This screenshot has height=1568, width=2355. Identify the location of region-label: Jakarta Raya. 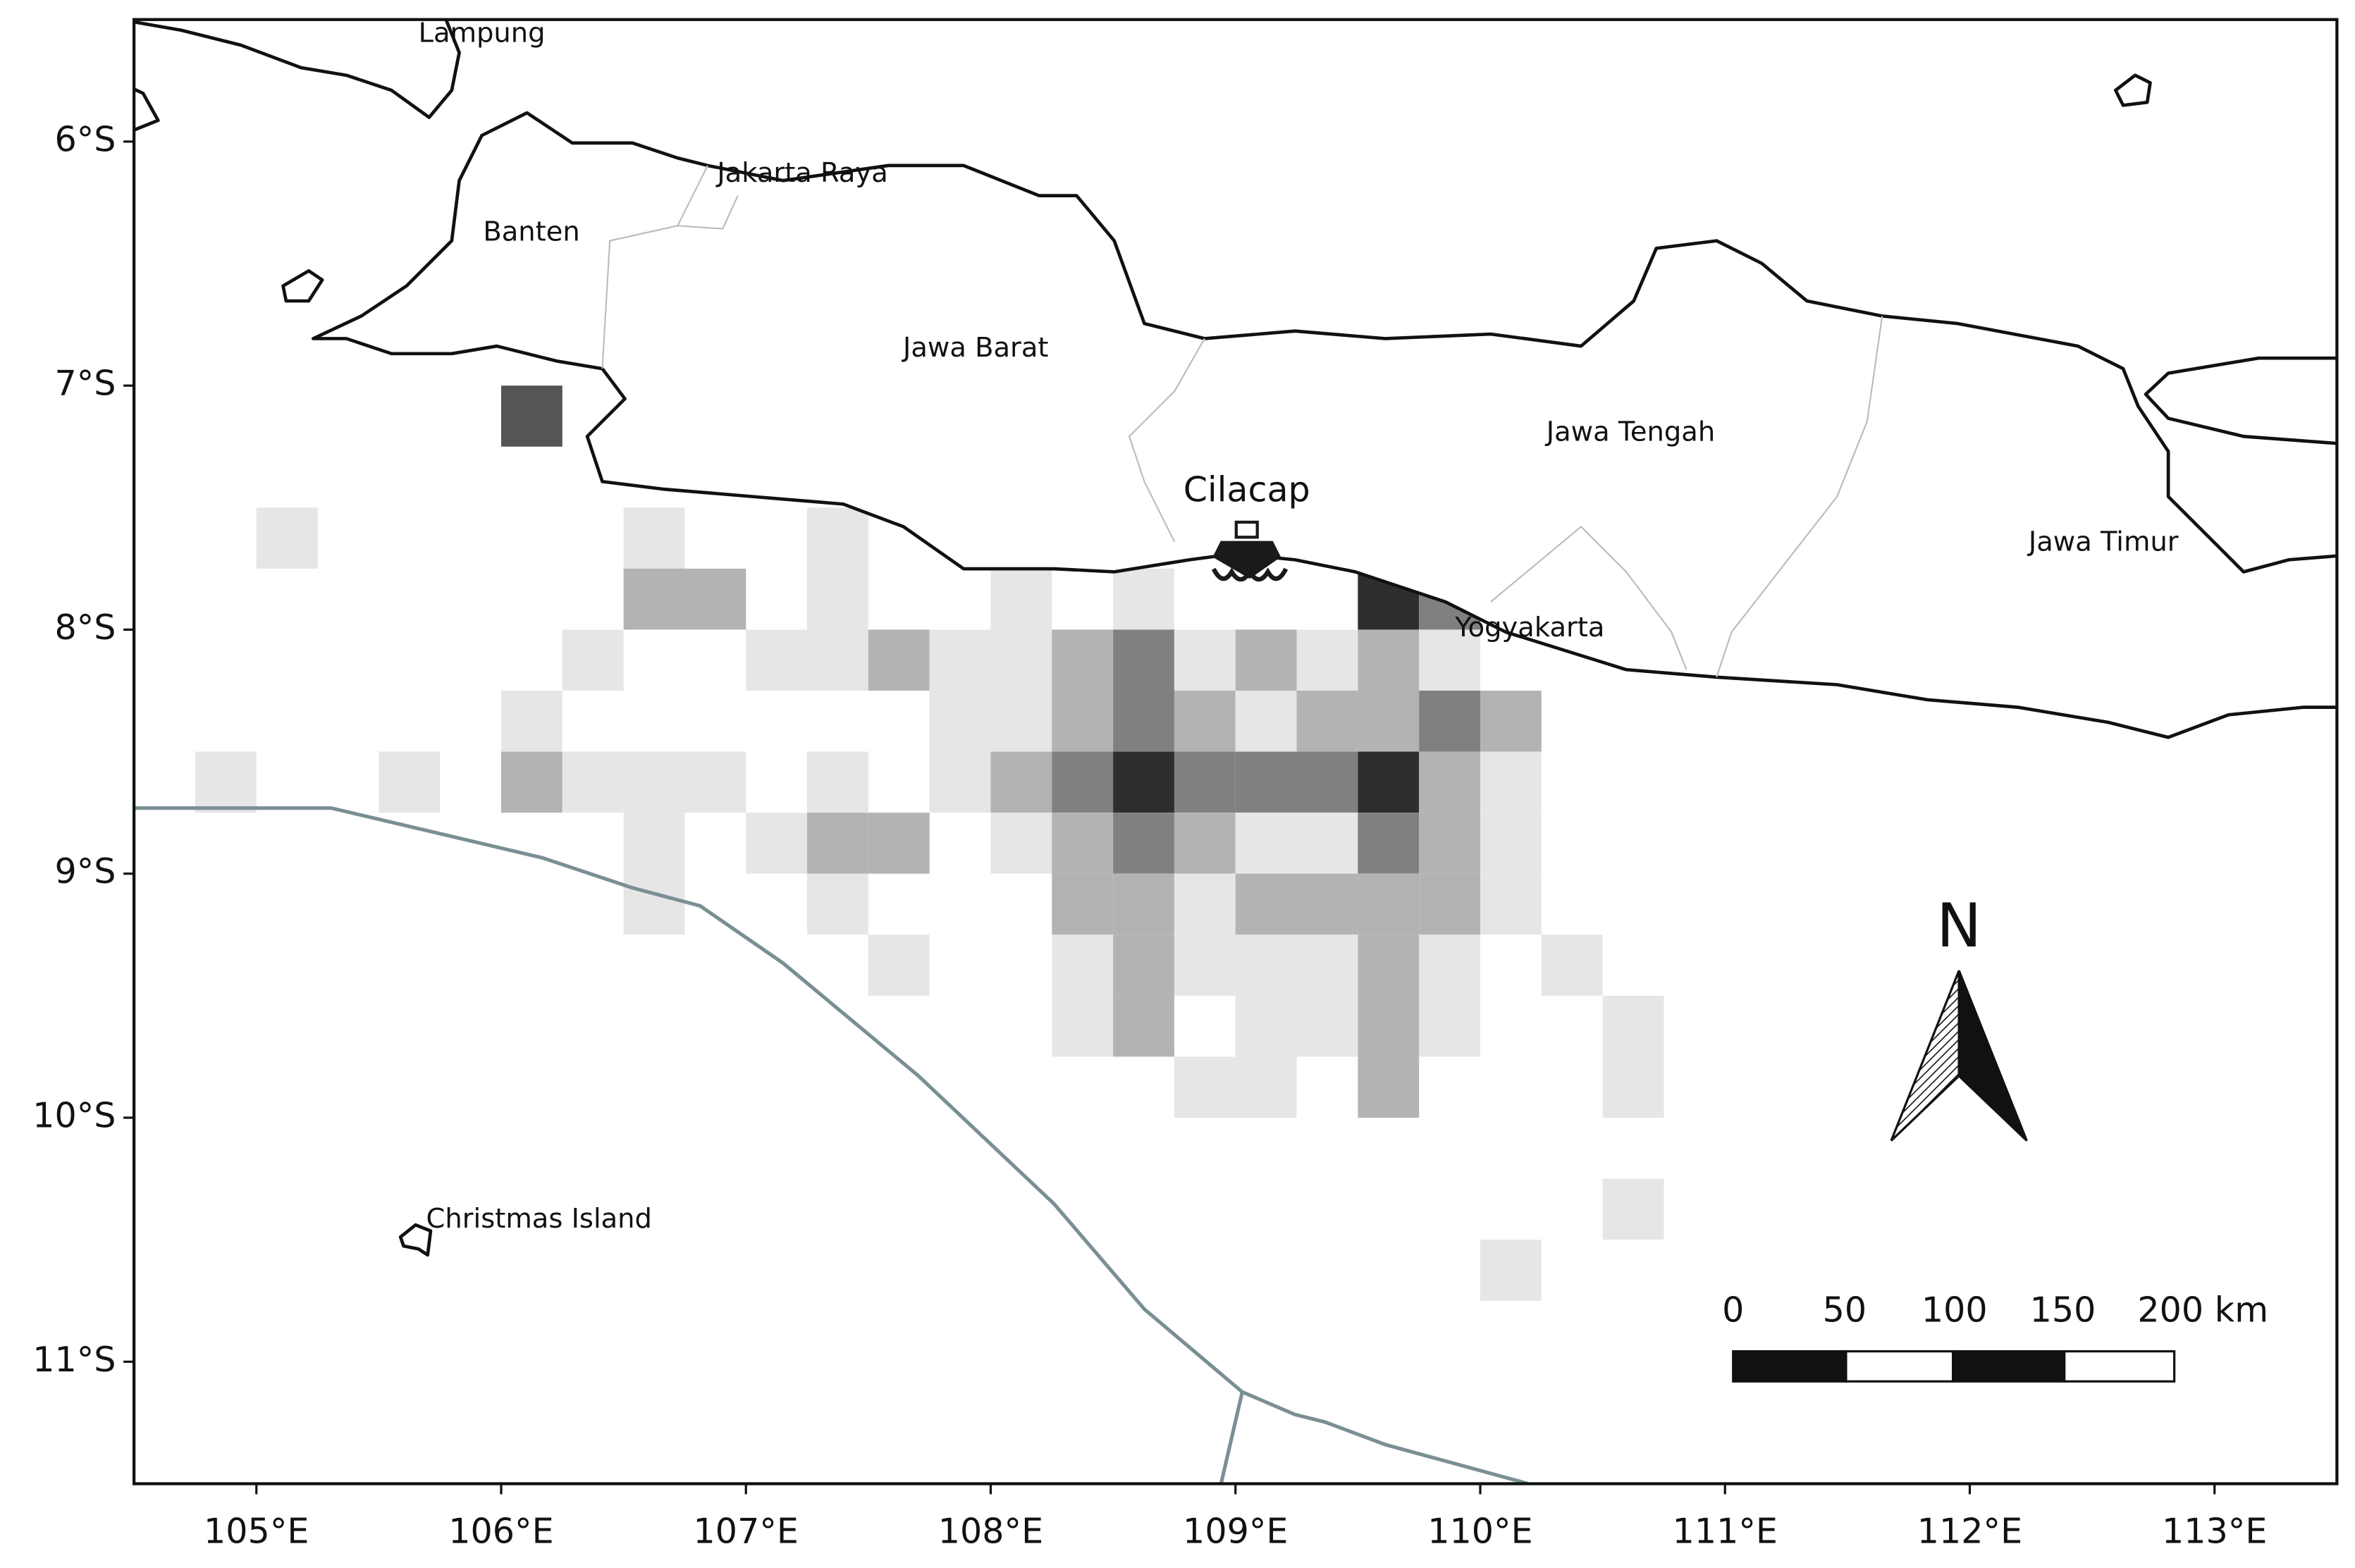
(801, 173).